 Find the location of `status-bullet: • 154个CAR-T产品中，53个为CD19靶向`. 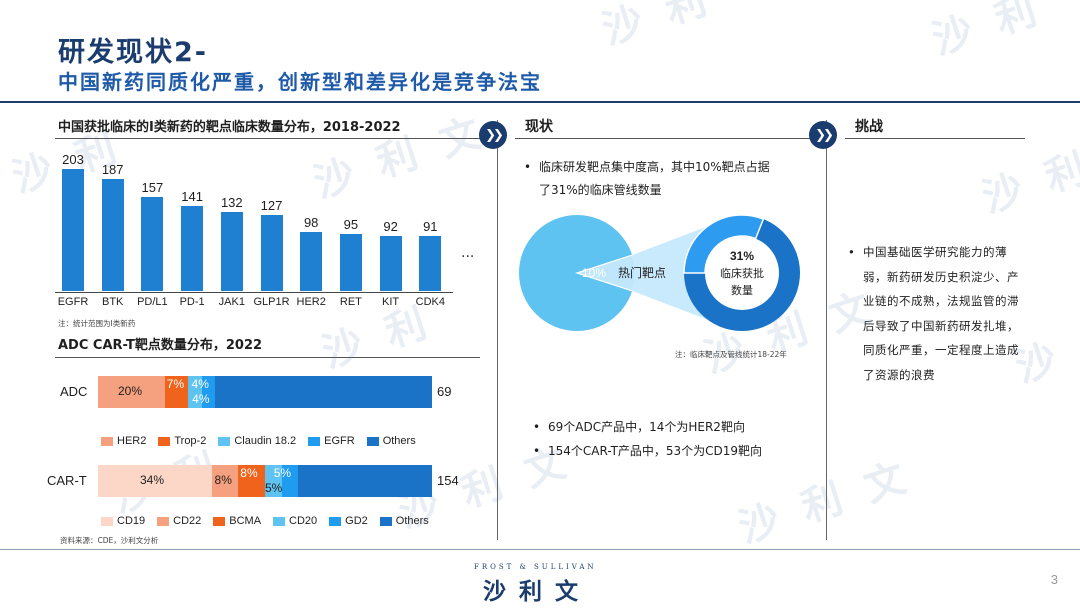

status-bullet: • 154个CAR-T产品中，53个为CD19靶向 is located at coordinates (648, 451).